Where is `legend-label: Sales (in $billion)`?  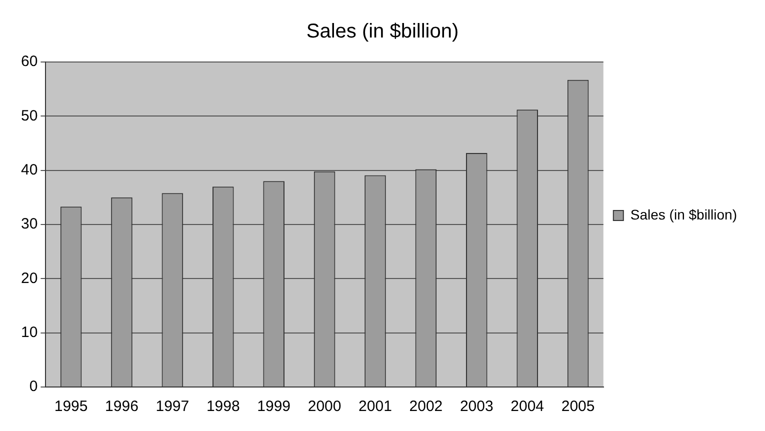 legend-label: Sales (in $billion) is located at coordinates (684, 214).